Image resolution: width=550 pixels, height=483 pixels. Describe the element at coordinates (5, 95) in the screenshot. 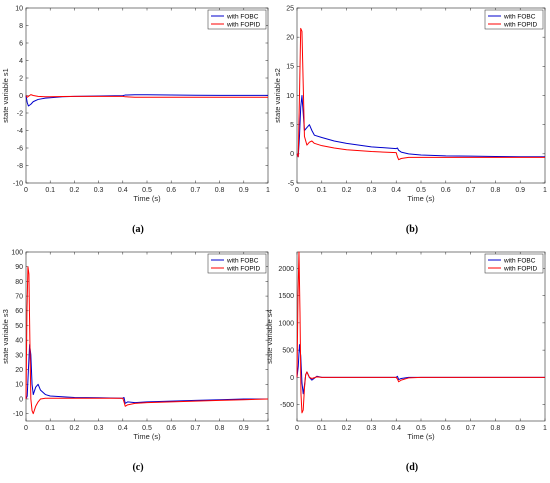

I see `y-axis-label: state variable s1` at that location.